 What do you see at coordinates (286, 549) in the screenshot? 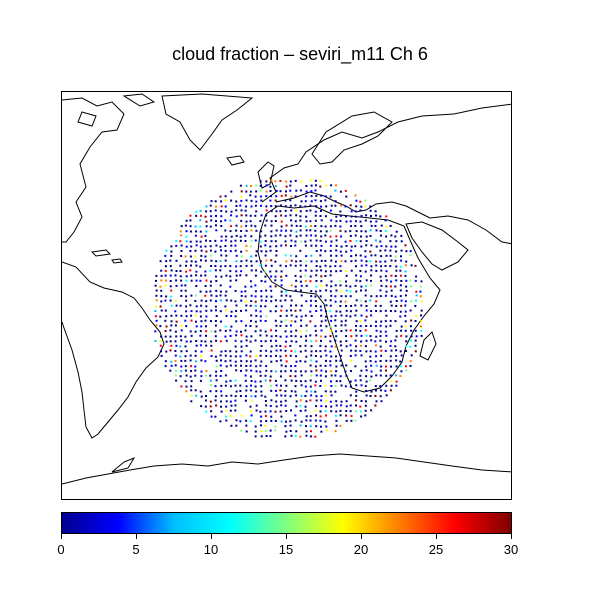
I see `colorbar-tick-label: 15` at bounding box center [286, 549].